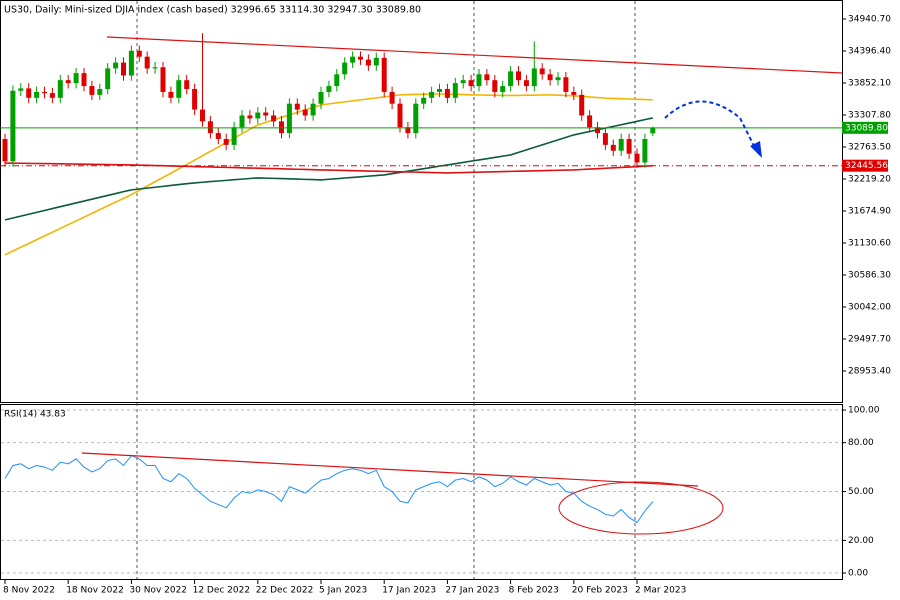  Describe the element at coordinates (409, 591) in the screenshot. I see `x-tick-label: 17 Jan 2023` at that location.